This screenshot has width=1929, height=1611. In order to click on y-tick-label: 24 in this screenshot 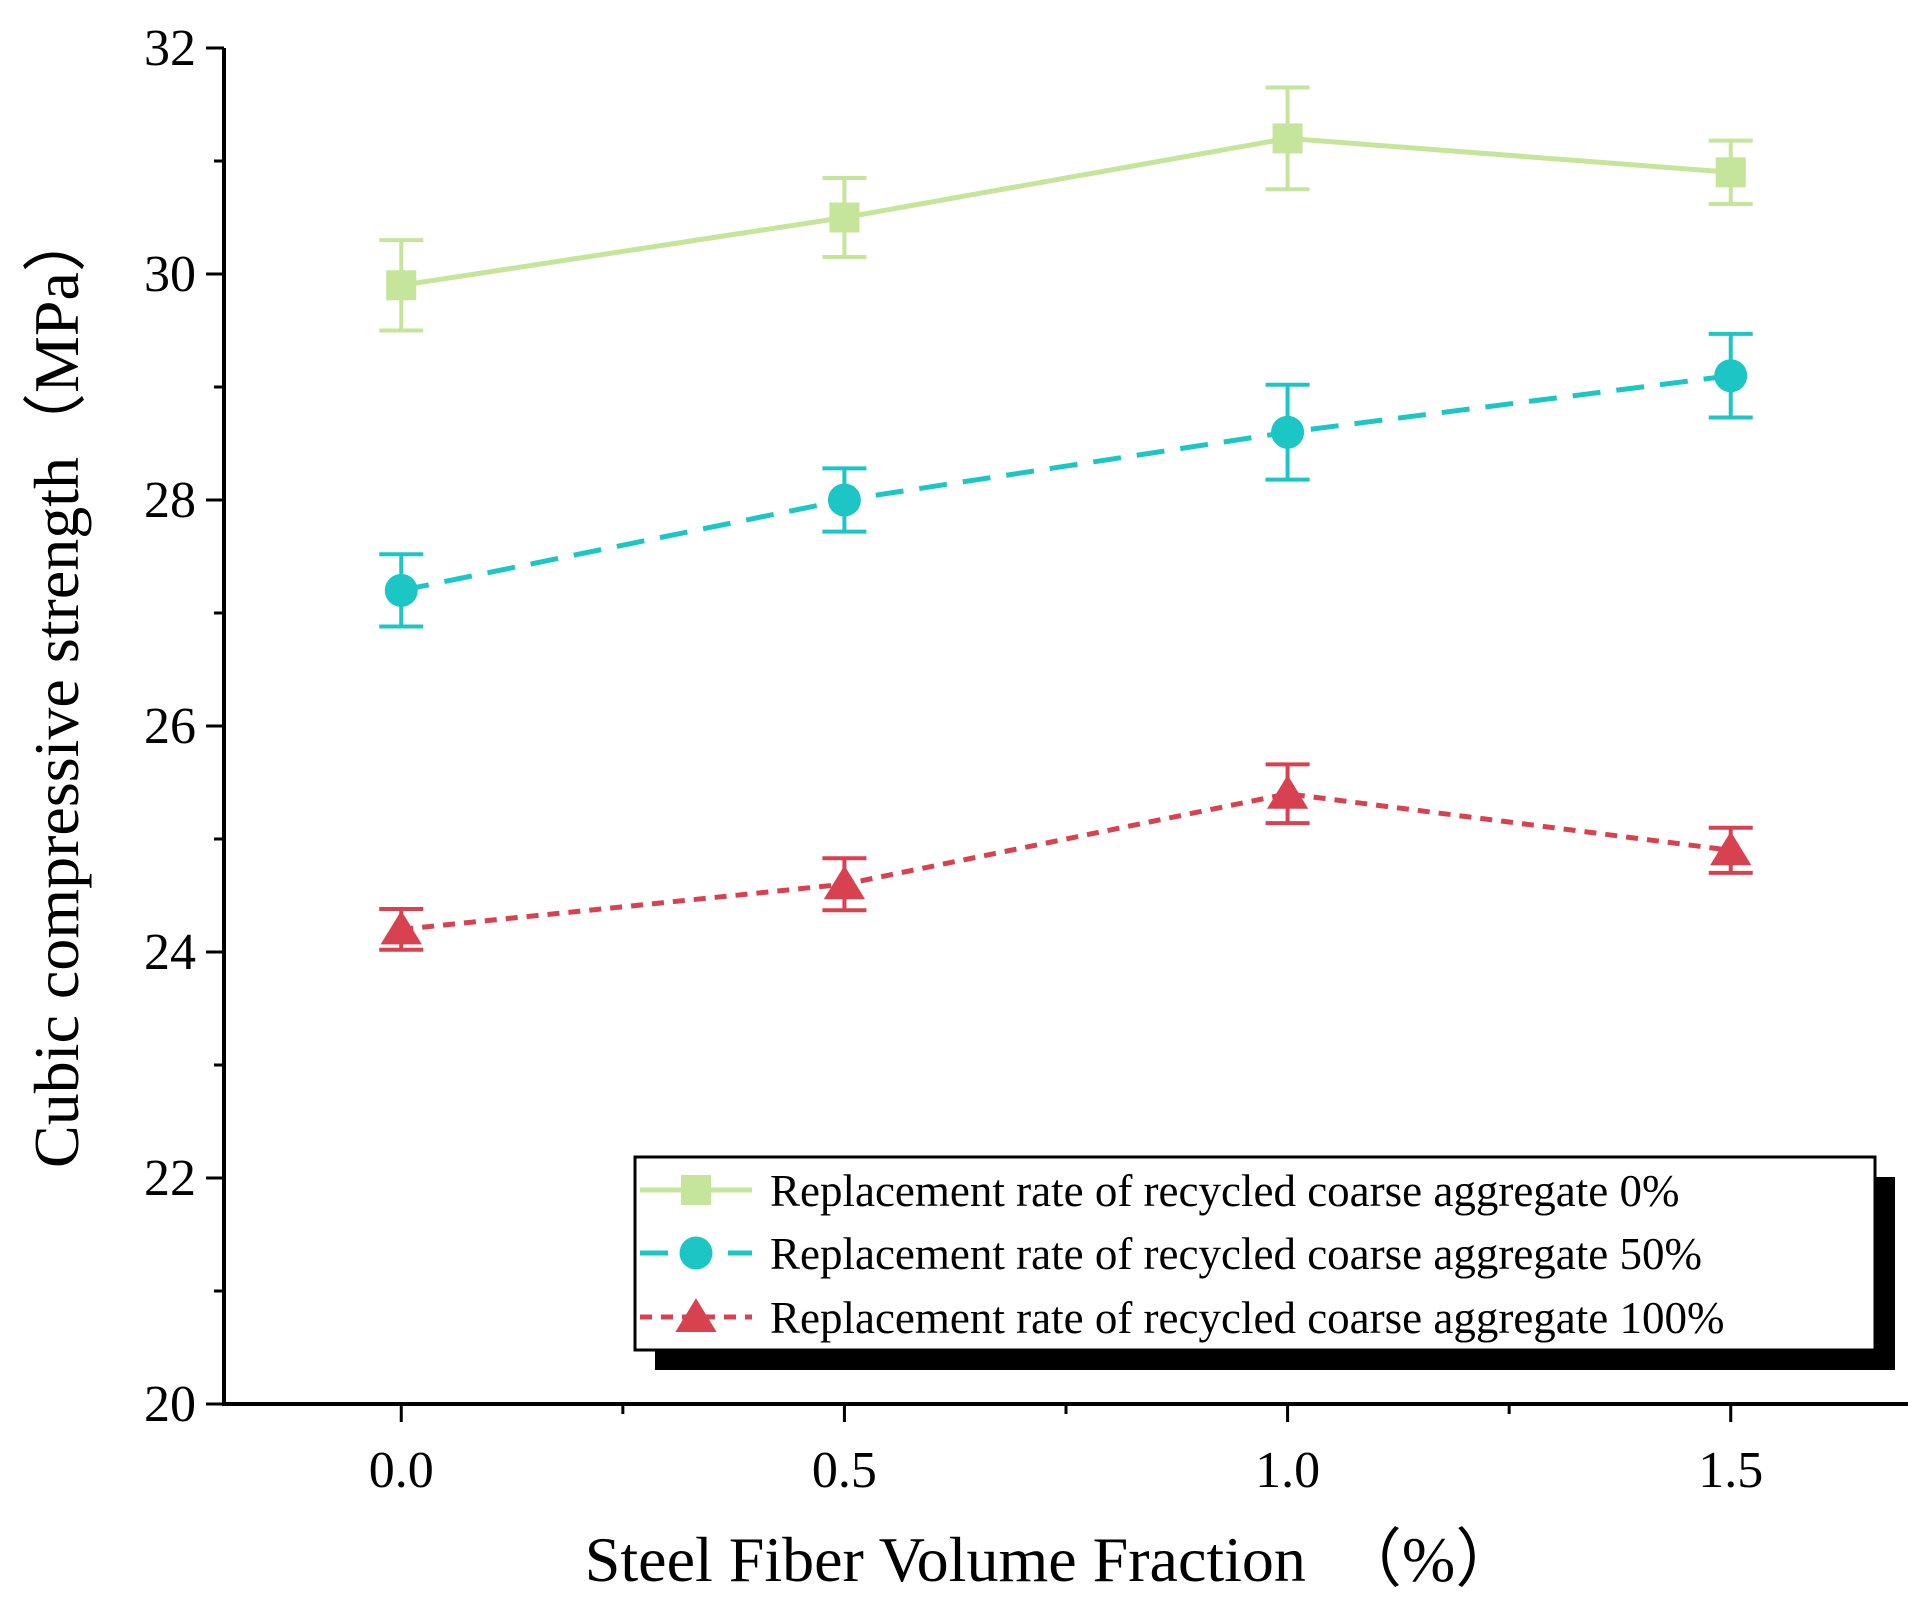, I will do `click(170, 952)`.